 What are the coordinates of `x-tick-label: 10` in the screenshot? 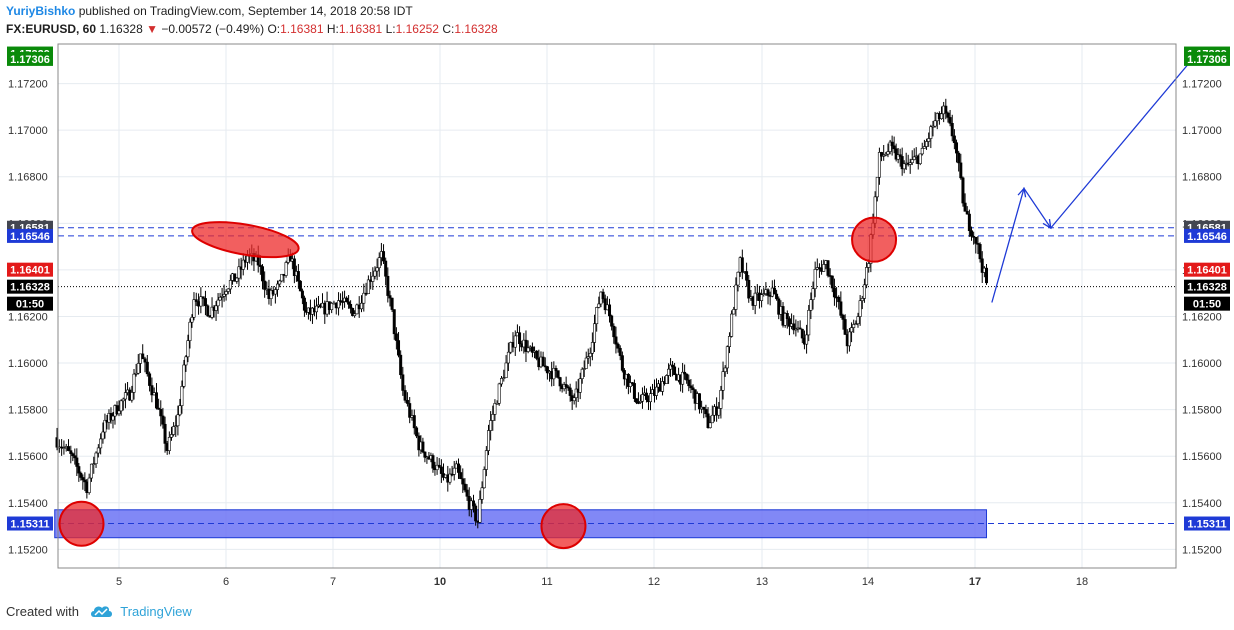 It's located at (440, 582).